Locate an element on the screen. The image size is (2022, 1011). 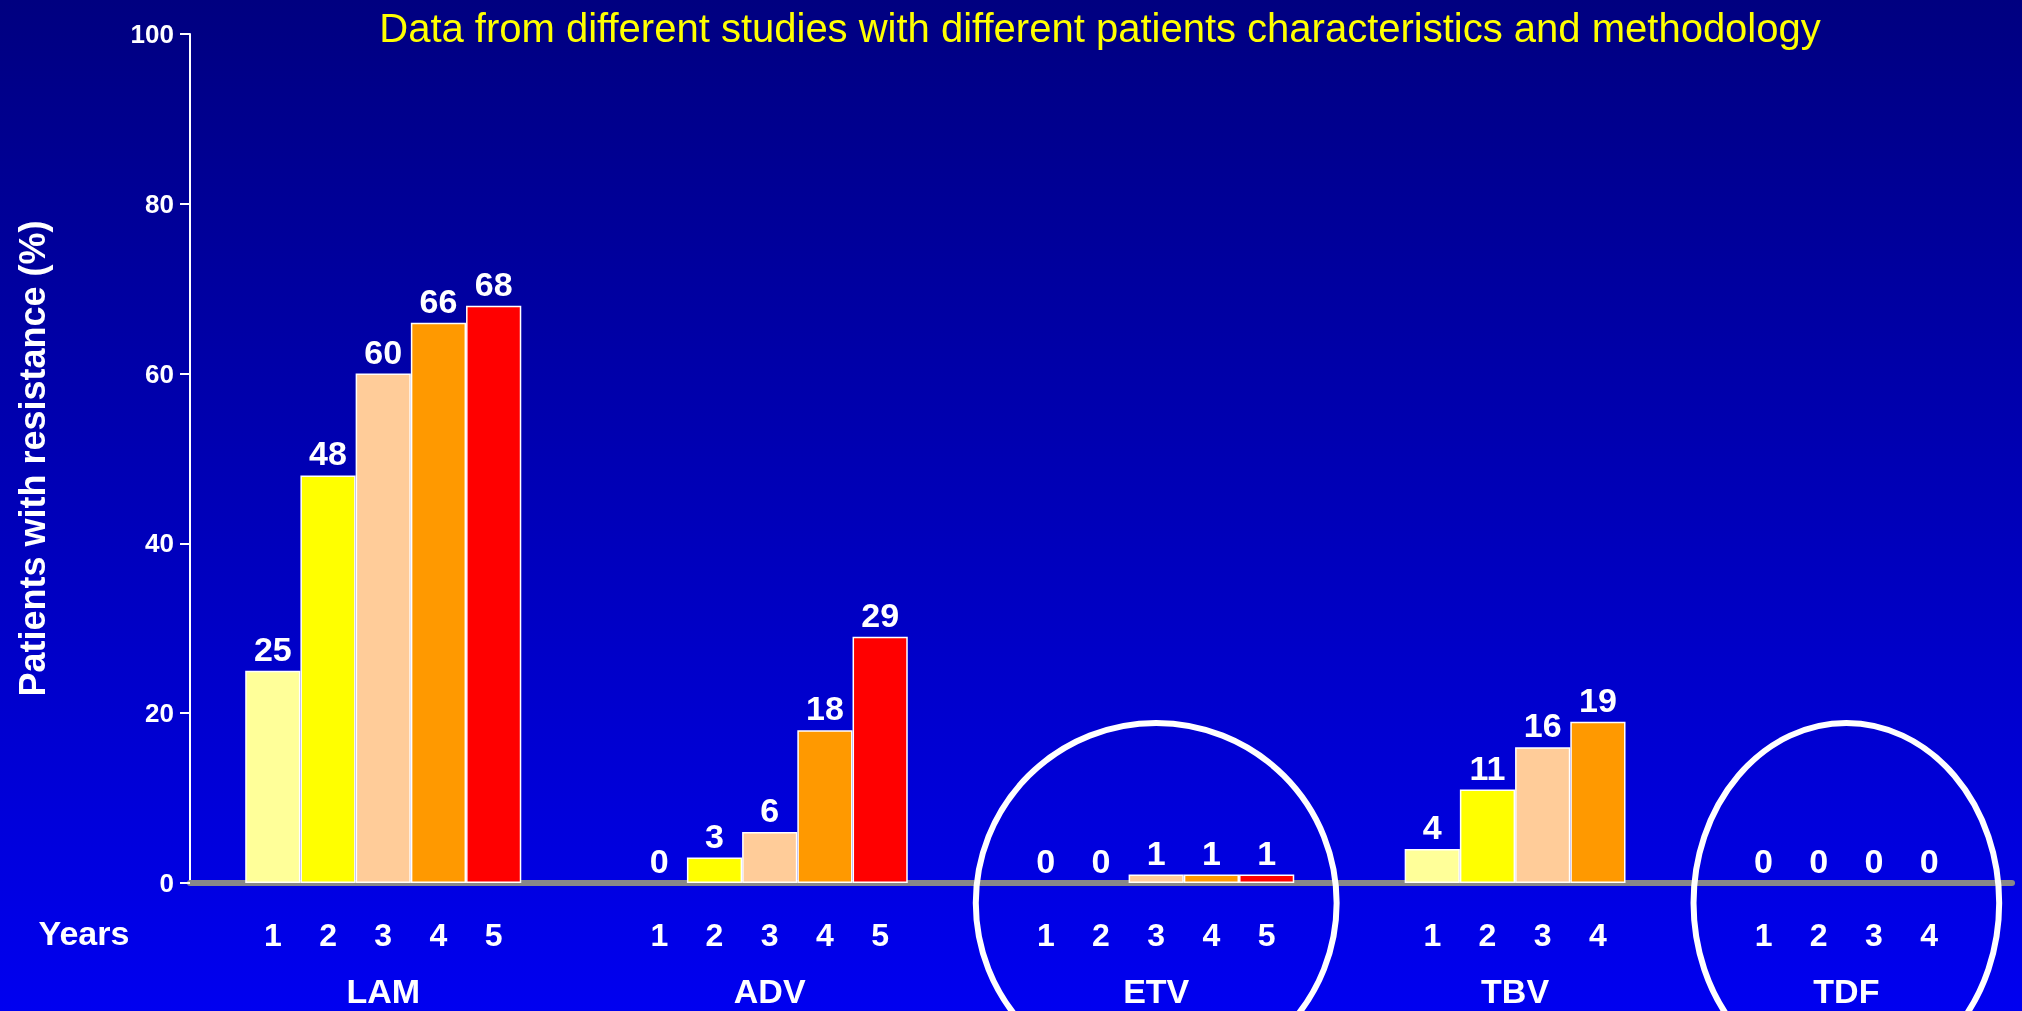
text: TBV is located at coordinates (1515, 991).